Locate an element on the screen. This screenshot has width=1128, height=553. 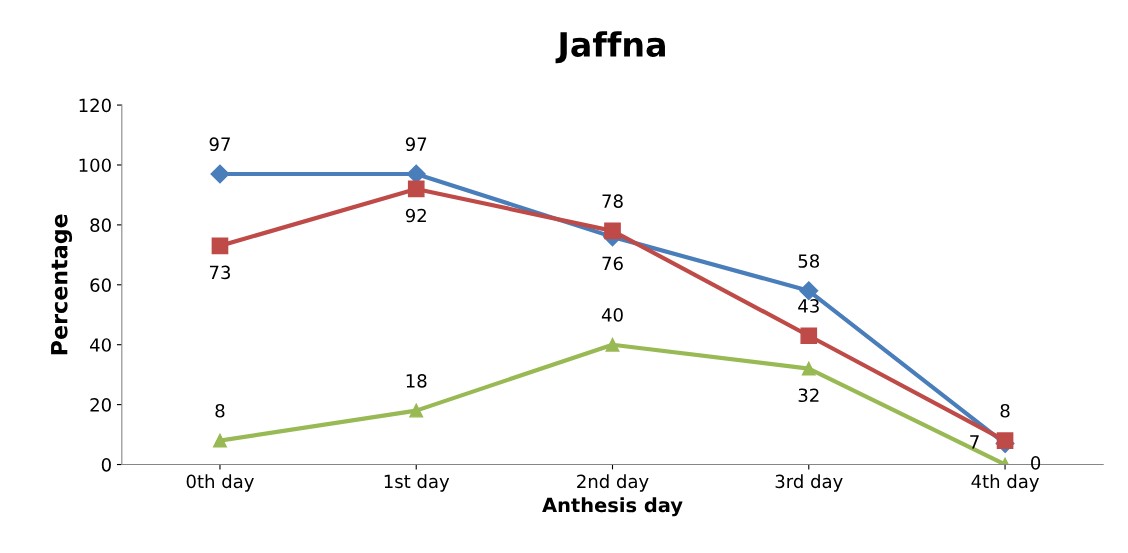
data-label: 40 is located at coordinates (612, 315).